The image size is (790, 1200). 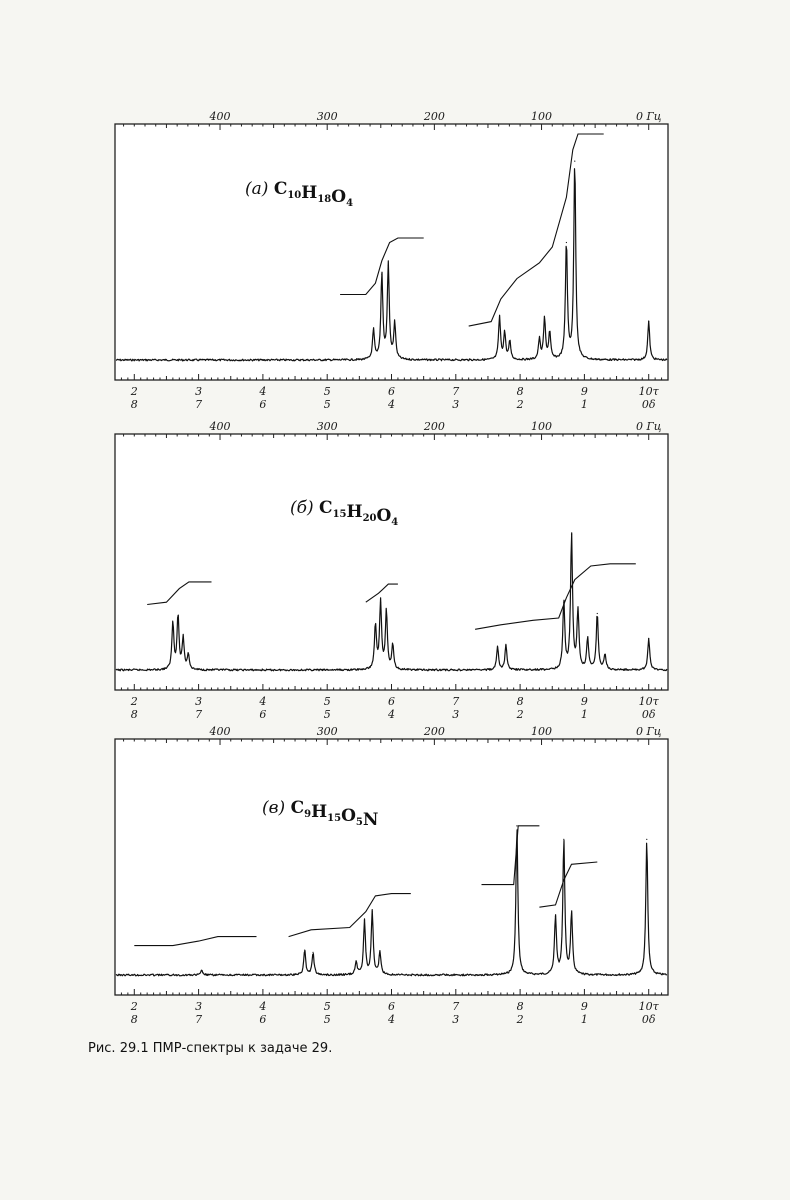 I want to click on hz-tick-label: 200, so click(x=434, y=731).